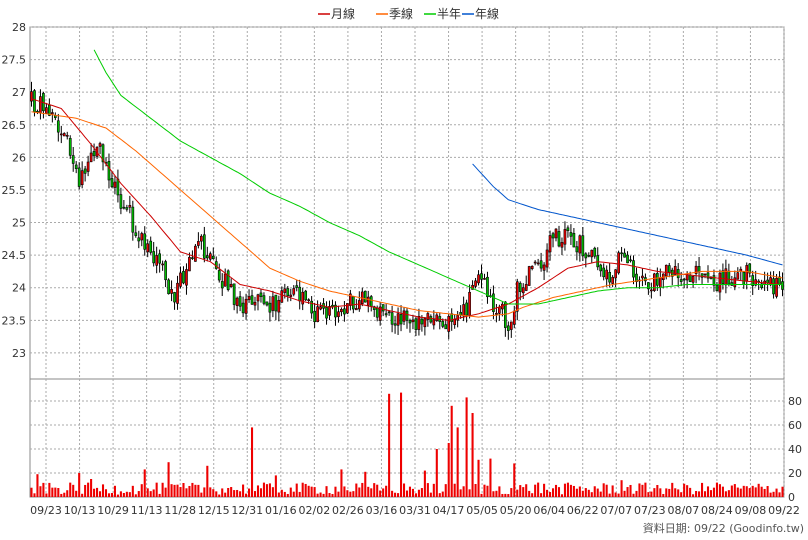 The image size is (808, 540). What do you see at coordinates (14, 190) in the screenshot?
I see `price-tick-label: 25.5` at bounding box center [14, 190].